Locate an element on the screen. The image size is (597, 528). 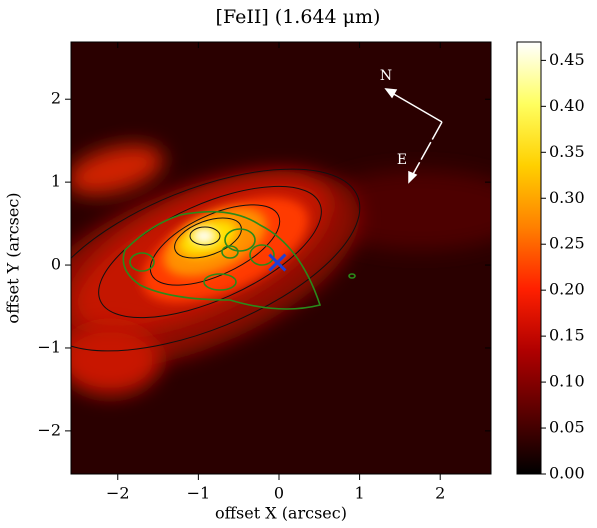
y-axis-label: offset Y (arcsec) is located at coordinates (13, 257).